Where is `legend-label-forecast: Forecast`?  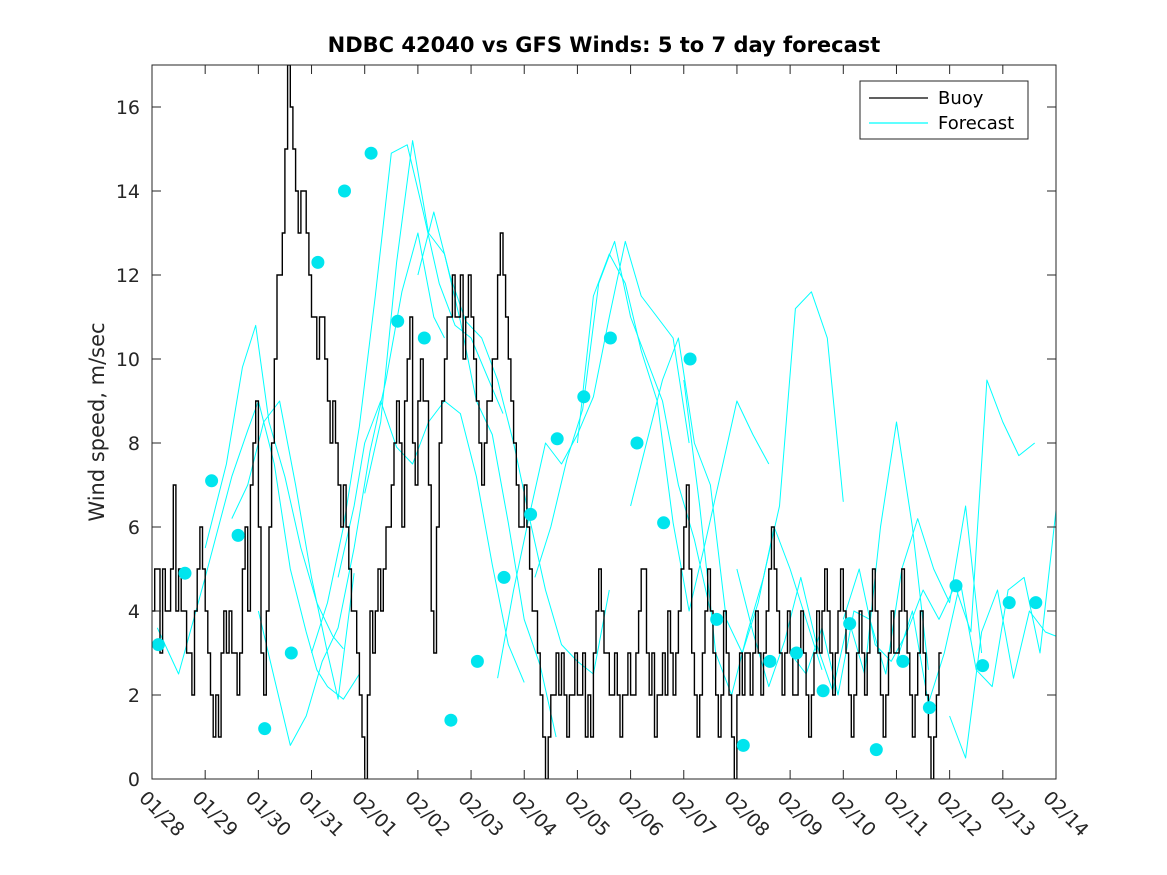 legend-label-forecast: Forecast is located at coordinates (976, 123).